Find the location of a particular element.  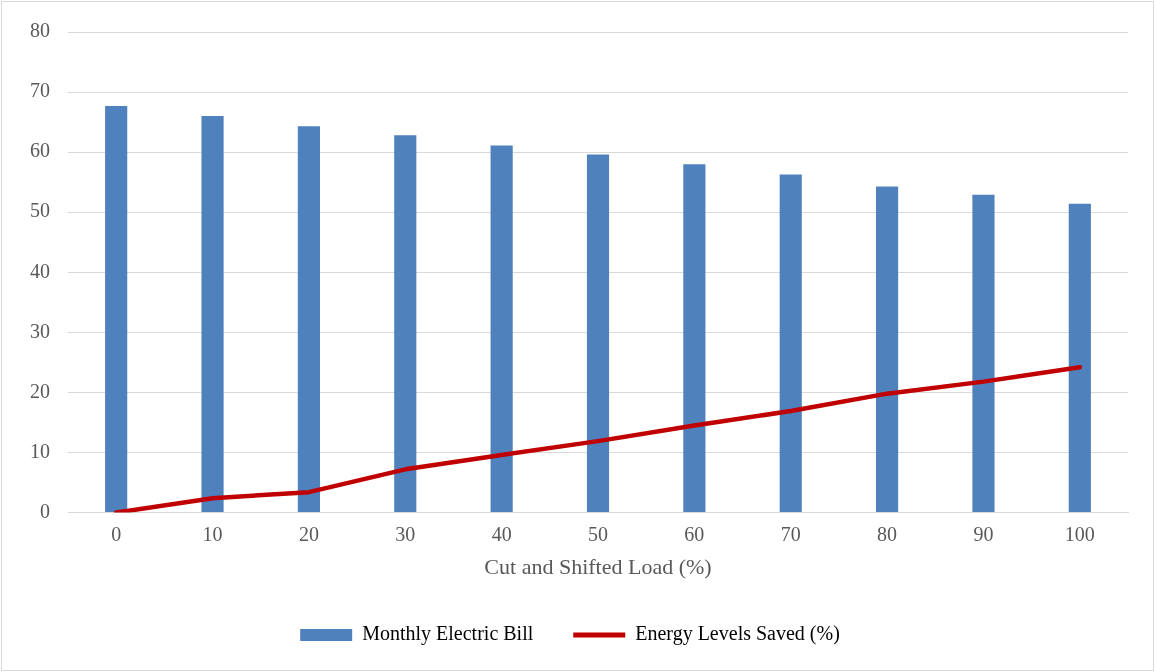

x-tick-label: 20 is located at coordinates (308, 533).